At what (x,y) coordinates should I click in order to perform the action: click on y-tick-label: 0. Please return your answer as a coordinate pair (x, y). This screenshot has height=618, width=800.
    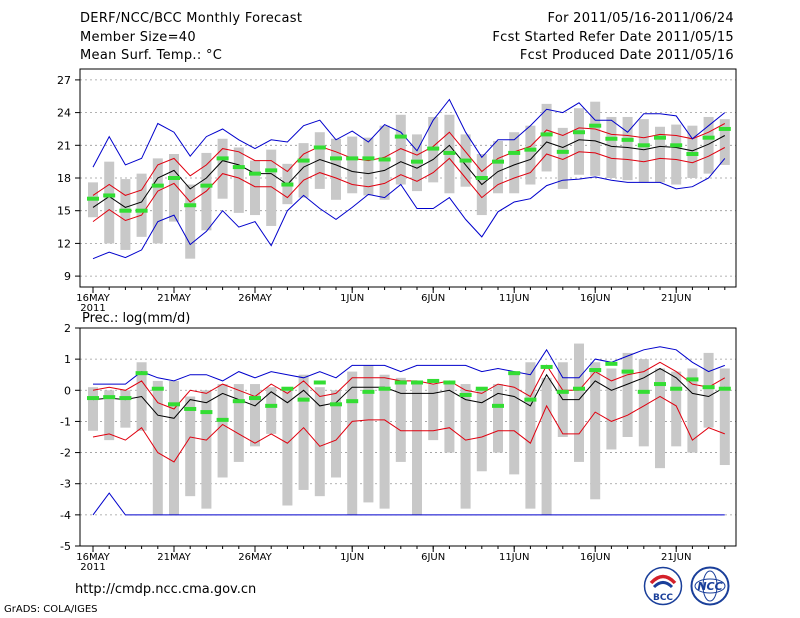
    Looking at the image, I should click on (67, 390).